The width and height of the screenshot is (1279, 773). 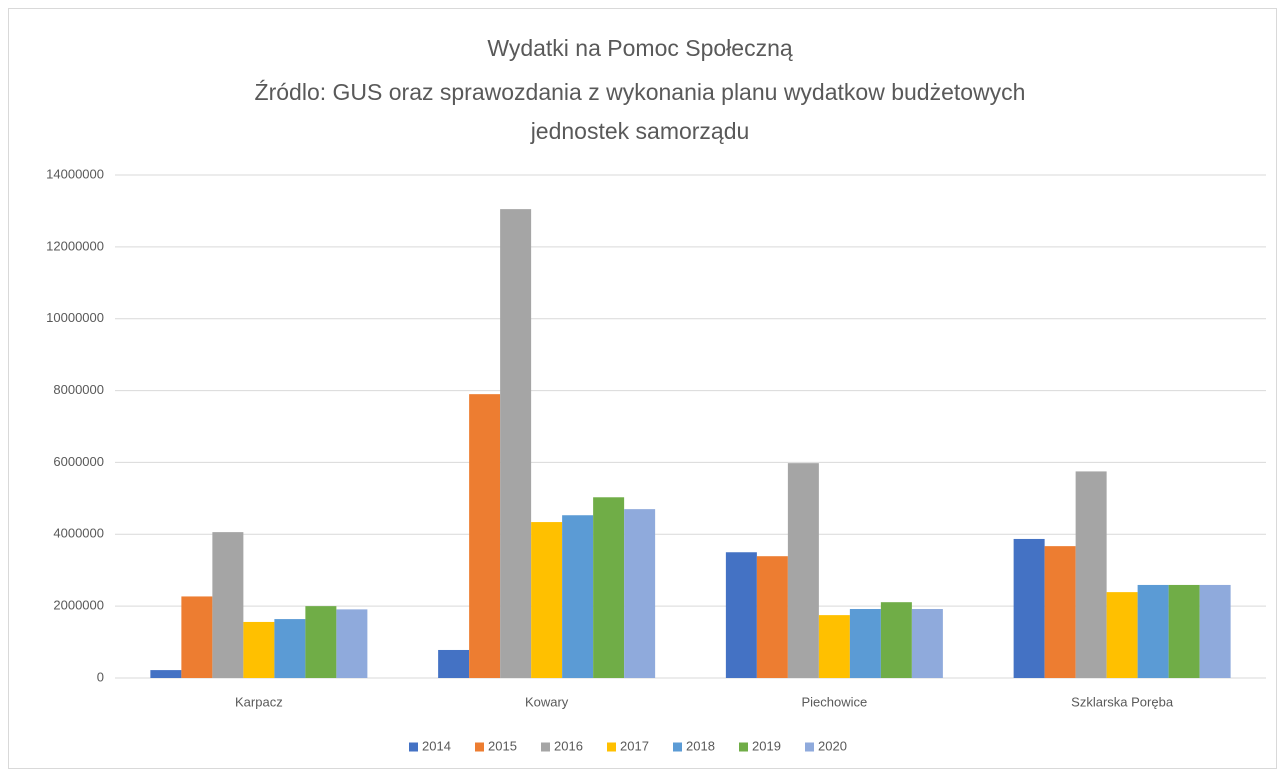 I want to click on x-tick-label: Kowary, so click(x=547, y=701).